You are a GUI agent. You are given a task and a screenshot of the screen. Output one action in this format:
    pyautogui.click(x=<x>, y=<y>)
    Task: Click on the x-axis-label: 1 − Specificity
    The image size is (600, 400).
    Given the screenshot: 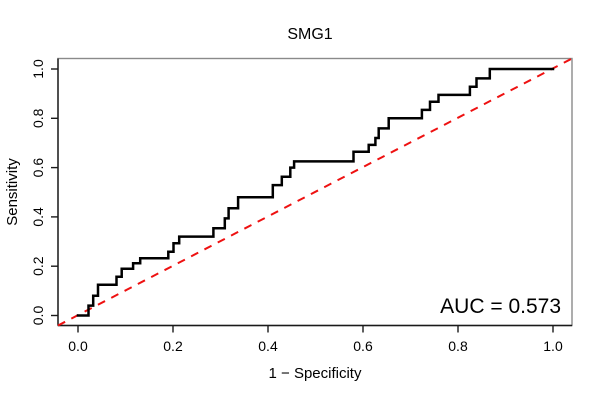 What is the action you would take?
    pyautogui.click(x=315, y=373)
    